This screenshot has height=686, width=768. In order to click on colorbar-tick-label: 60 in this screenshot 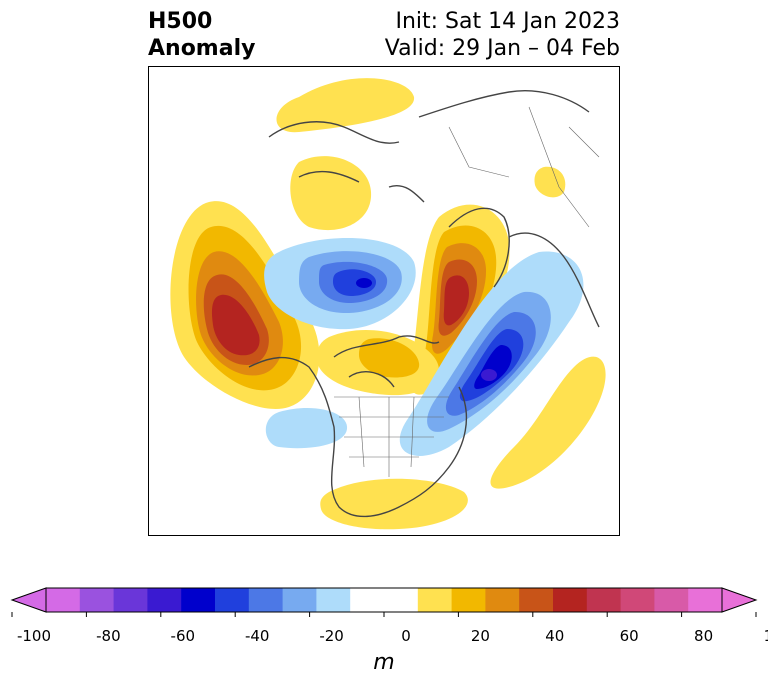, I will do `click(629, 636)`.